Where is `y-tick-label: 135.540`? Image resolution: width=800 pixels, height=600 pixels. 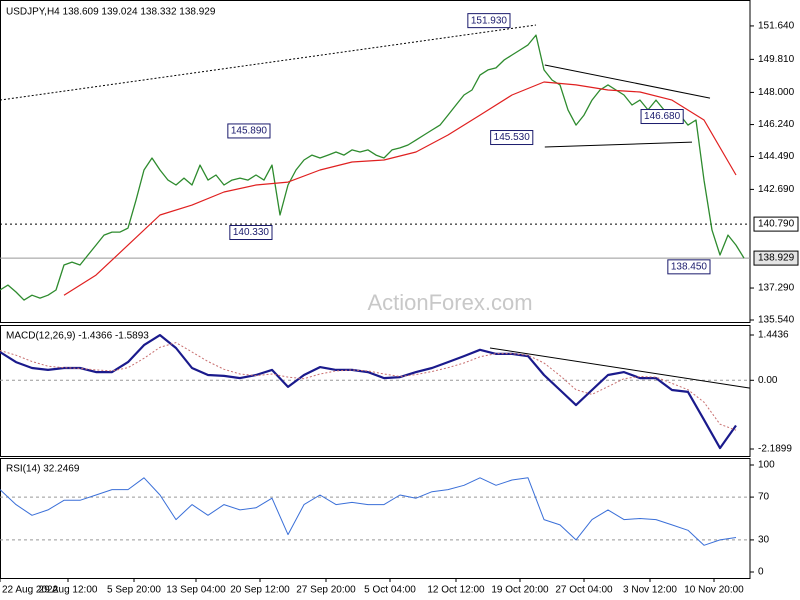
y-tick-label: 135.540 is located at coordinates (776, 320).